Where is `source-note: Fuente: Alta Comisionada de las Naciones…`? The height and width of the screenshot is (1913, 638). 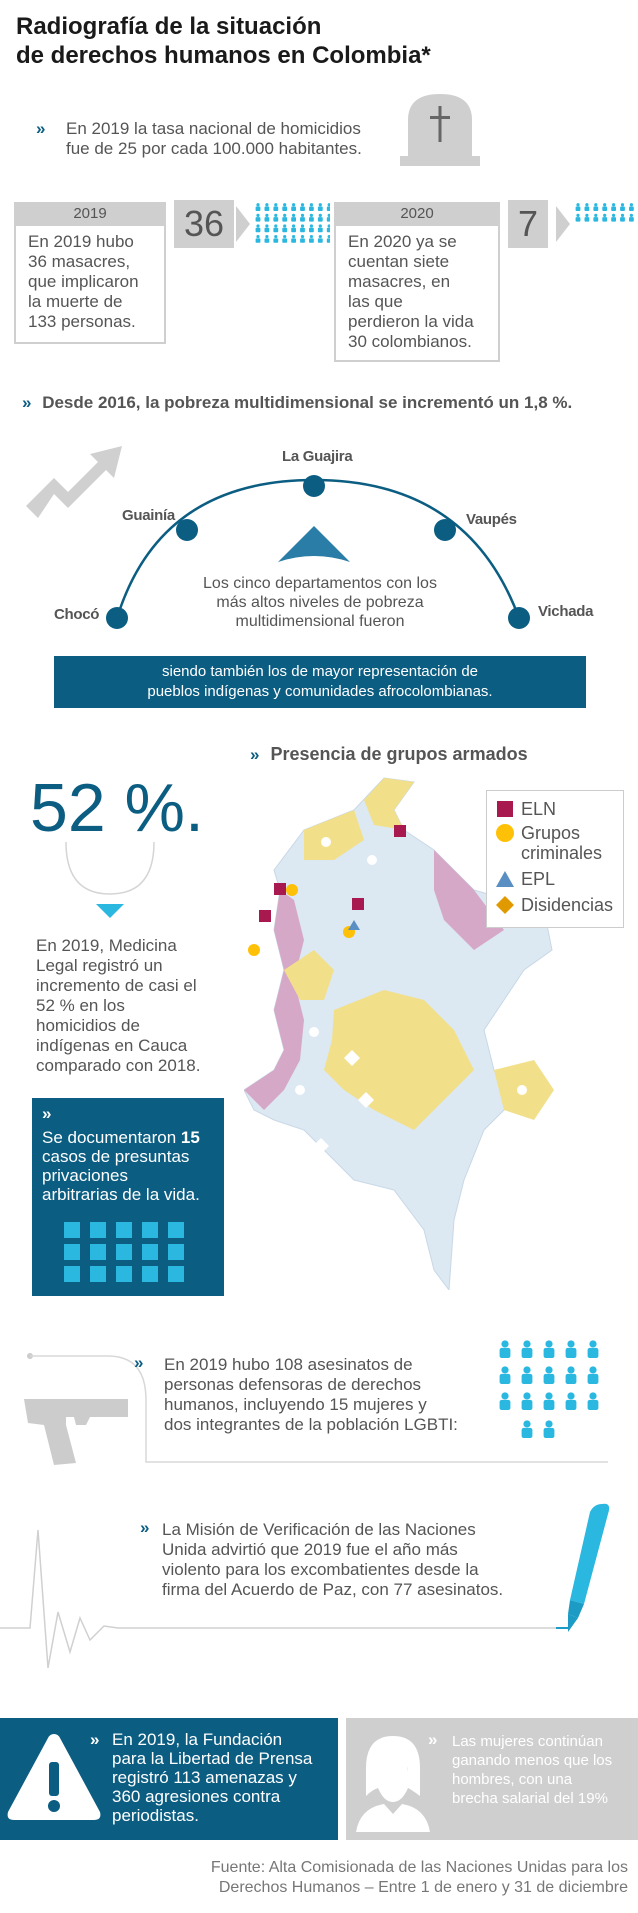
source-note: Fuente: Alta Comisionada de las Naciones… is located at coordinates (419, 1877).